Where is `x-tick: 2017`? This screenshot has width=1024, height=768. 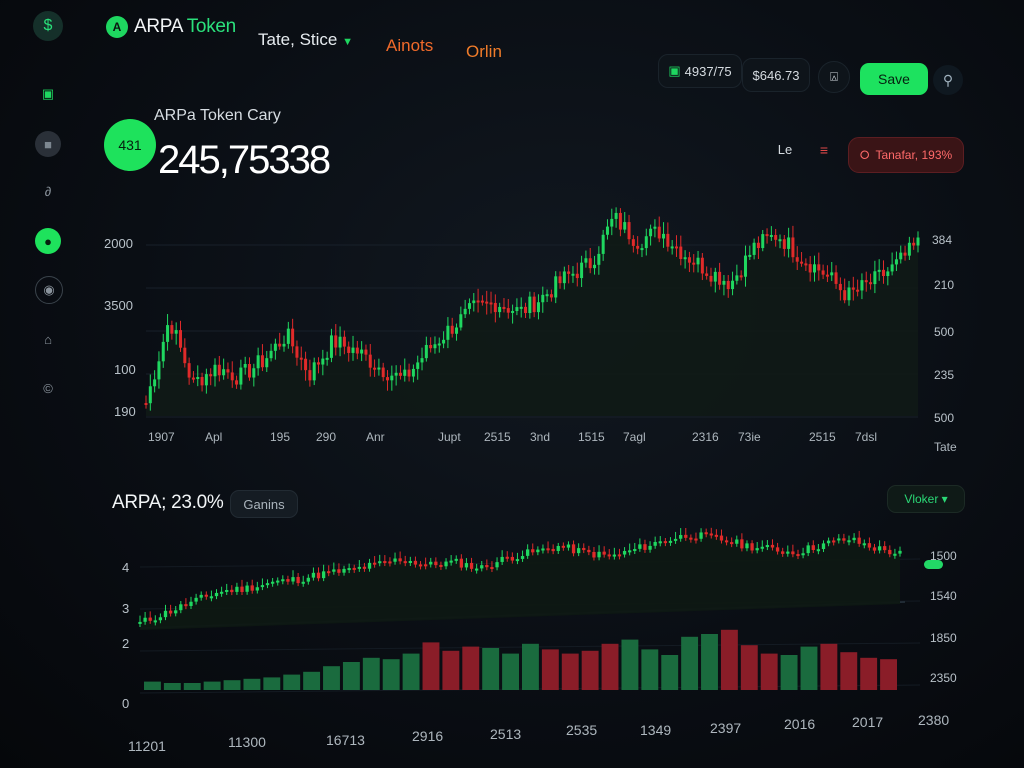
x-tick: 2017 is located at coordinates (868, 722).